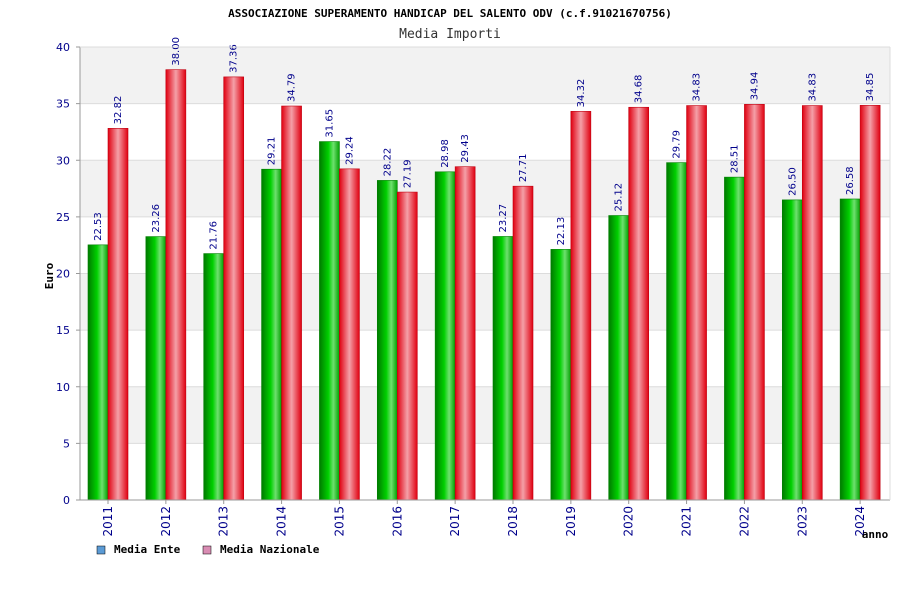 This screenshot has height=600, width=900. Describe the element at coordinates (108, 521) in the screenshot. I see `x-tick-label: 2011` at that location.